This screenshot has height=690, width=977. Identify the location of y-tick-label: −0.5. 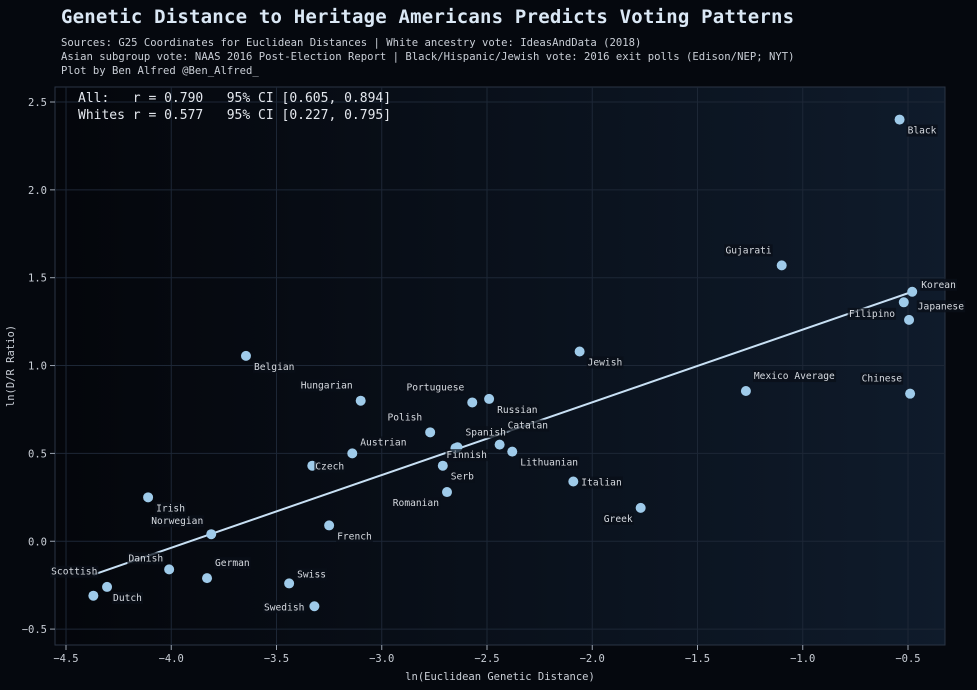
(34, 630).